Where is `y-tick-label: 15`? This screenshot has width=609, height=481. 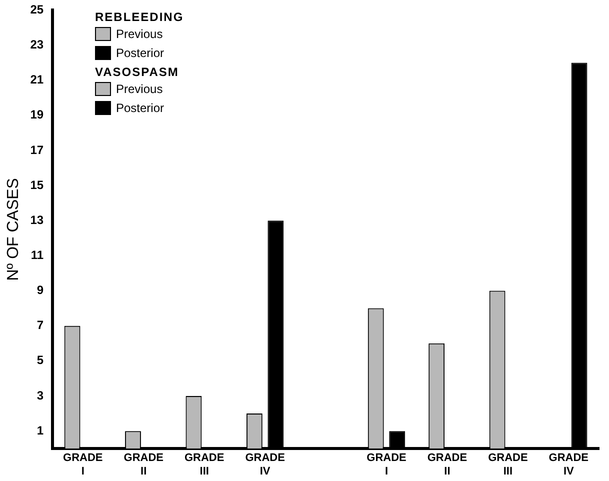
y-tick-label: 15 is located at coordinates (37, 185).